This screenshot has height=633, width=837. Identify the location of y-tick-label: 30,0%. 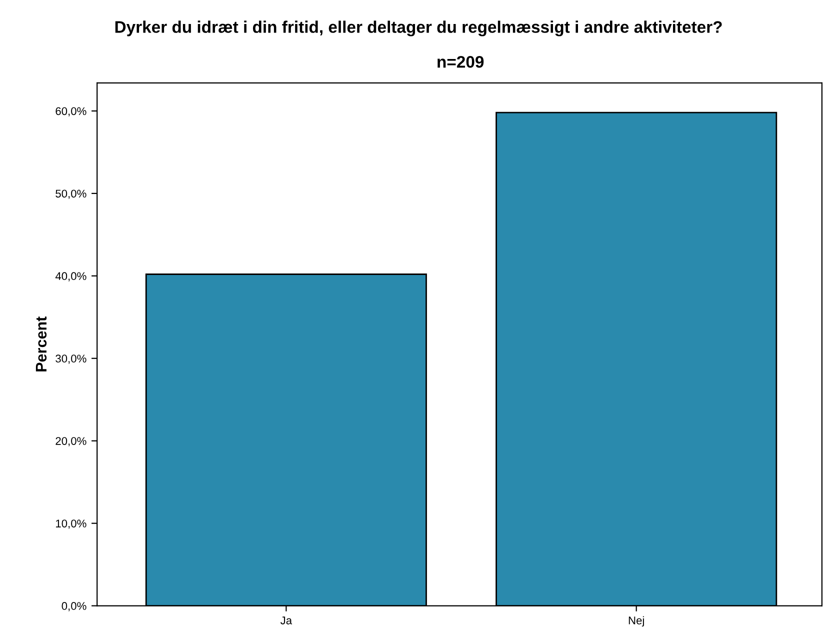
(71, 359).